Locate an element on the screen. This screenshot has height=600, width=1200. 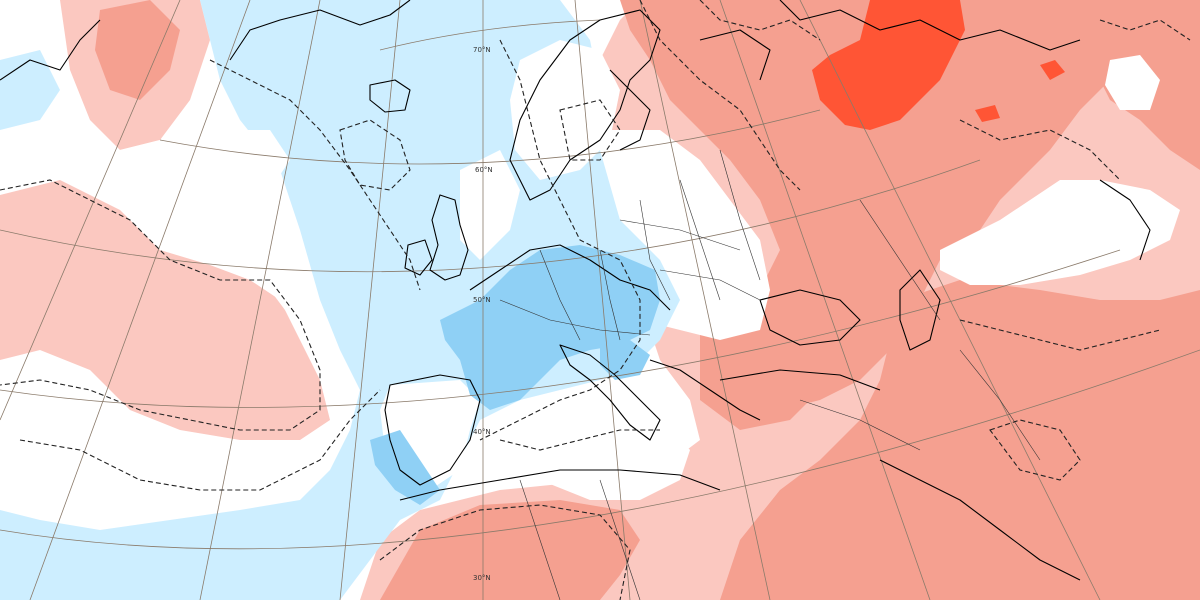
cool-medium-anomaly-layer is located at coordinates (515, 375).